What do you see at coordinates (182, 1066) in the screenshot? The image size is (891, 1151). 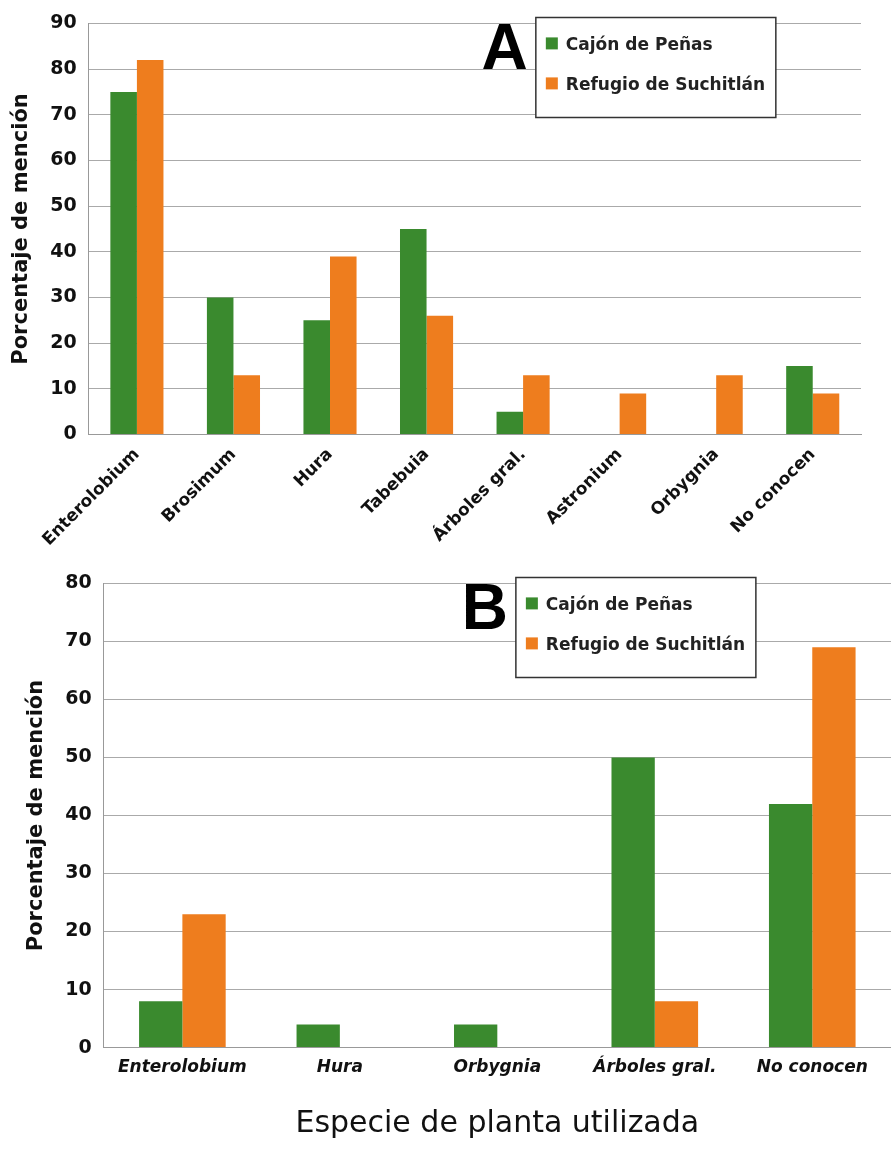 I see `x-tick-label: Enterolobium` at bounding box center [182, 1066].